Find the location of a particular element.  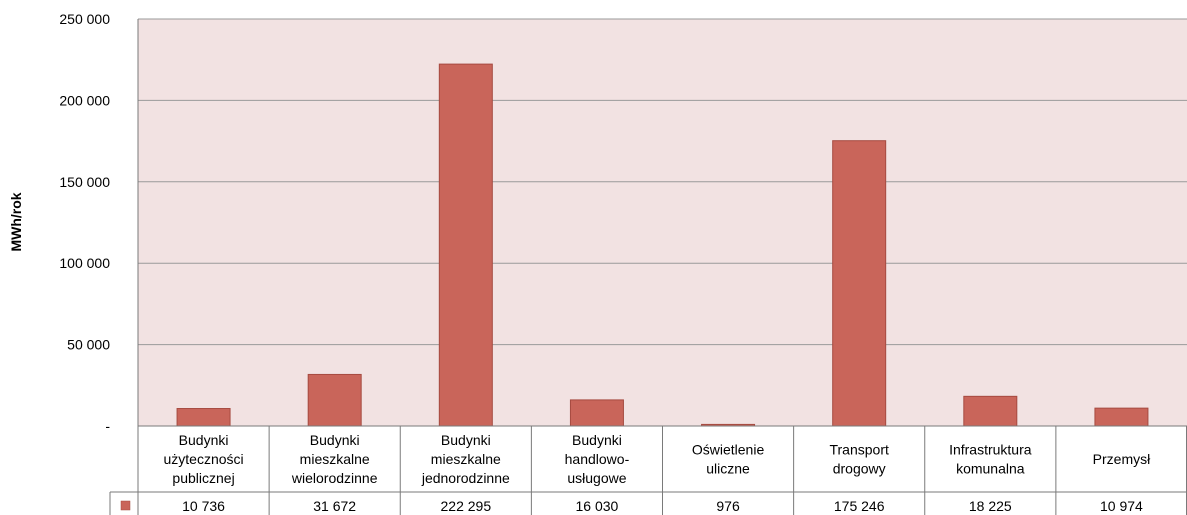

value-label: 18 225 is located at coordinates (990, 506).